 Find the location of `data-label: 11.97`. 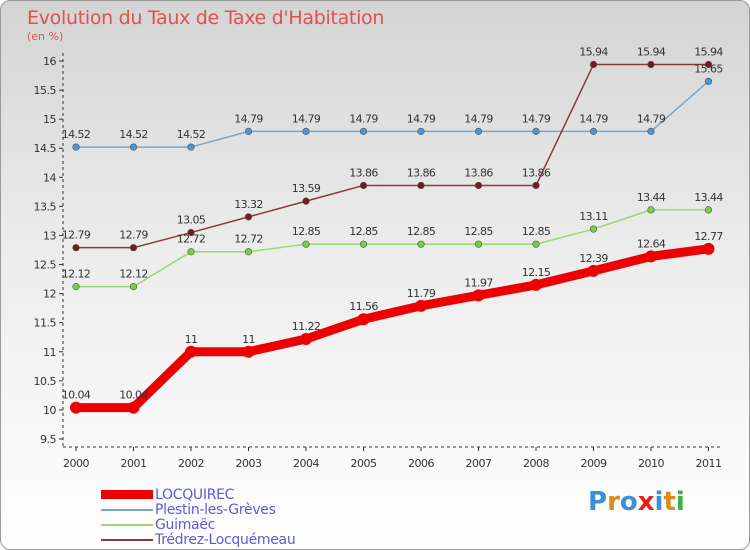

data-label: 11.97 is located at coordinates (478, 282).